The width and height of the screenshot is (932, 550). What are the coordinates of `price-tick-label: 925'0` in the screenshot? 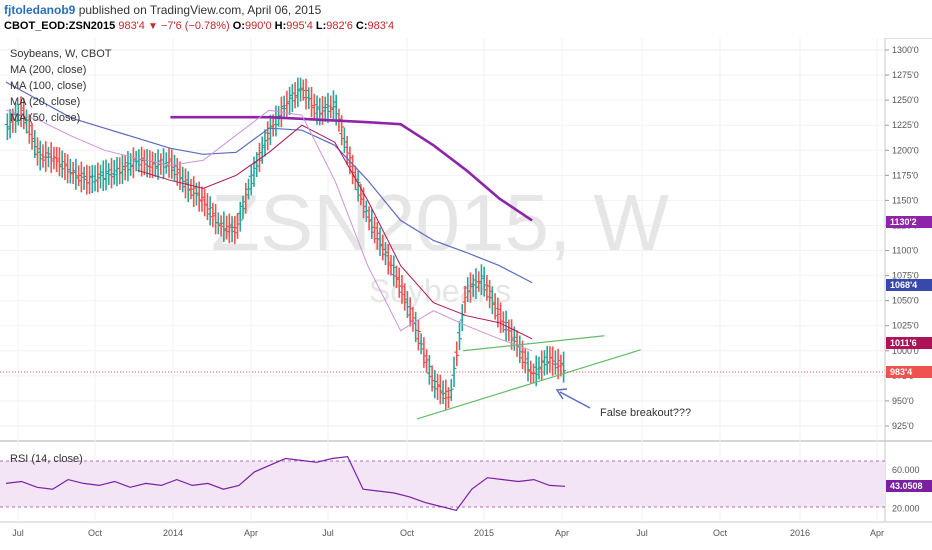 It's located at (903, 426).